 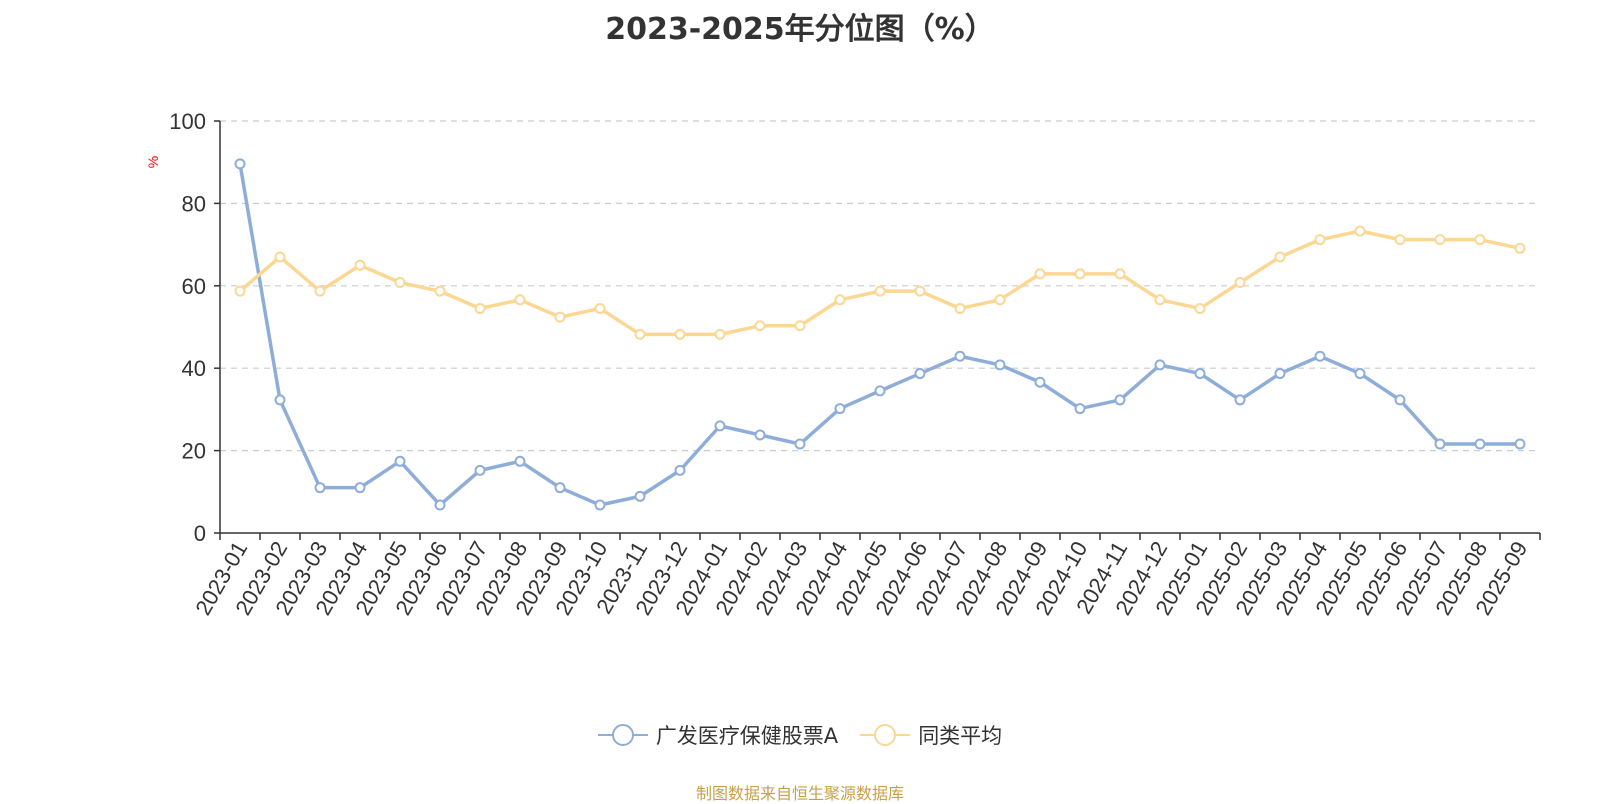 I want to click on legend-label: 广发医疗保健股票A, so click(x=747, y=736).